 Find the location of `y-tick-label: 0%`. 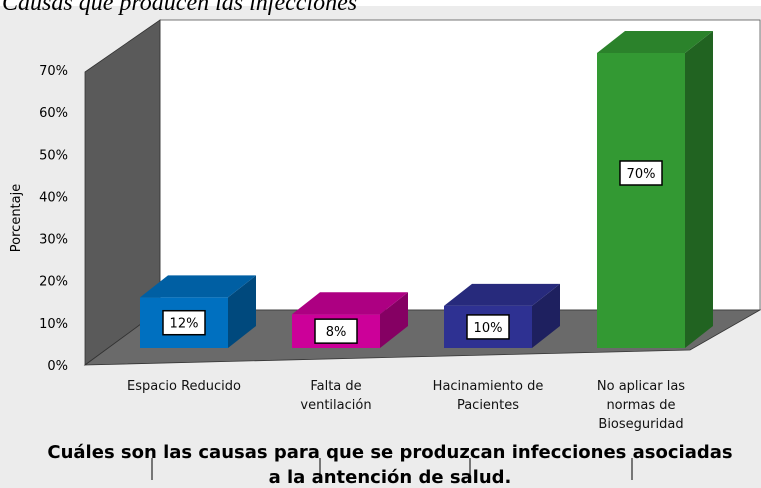

y-tick-label: 0% is located at coordinates (57, 366).